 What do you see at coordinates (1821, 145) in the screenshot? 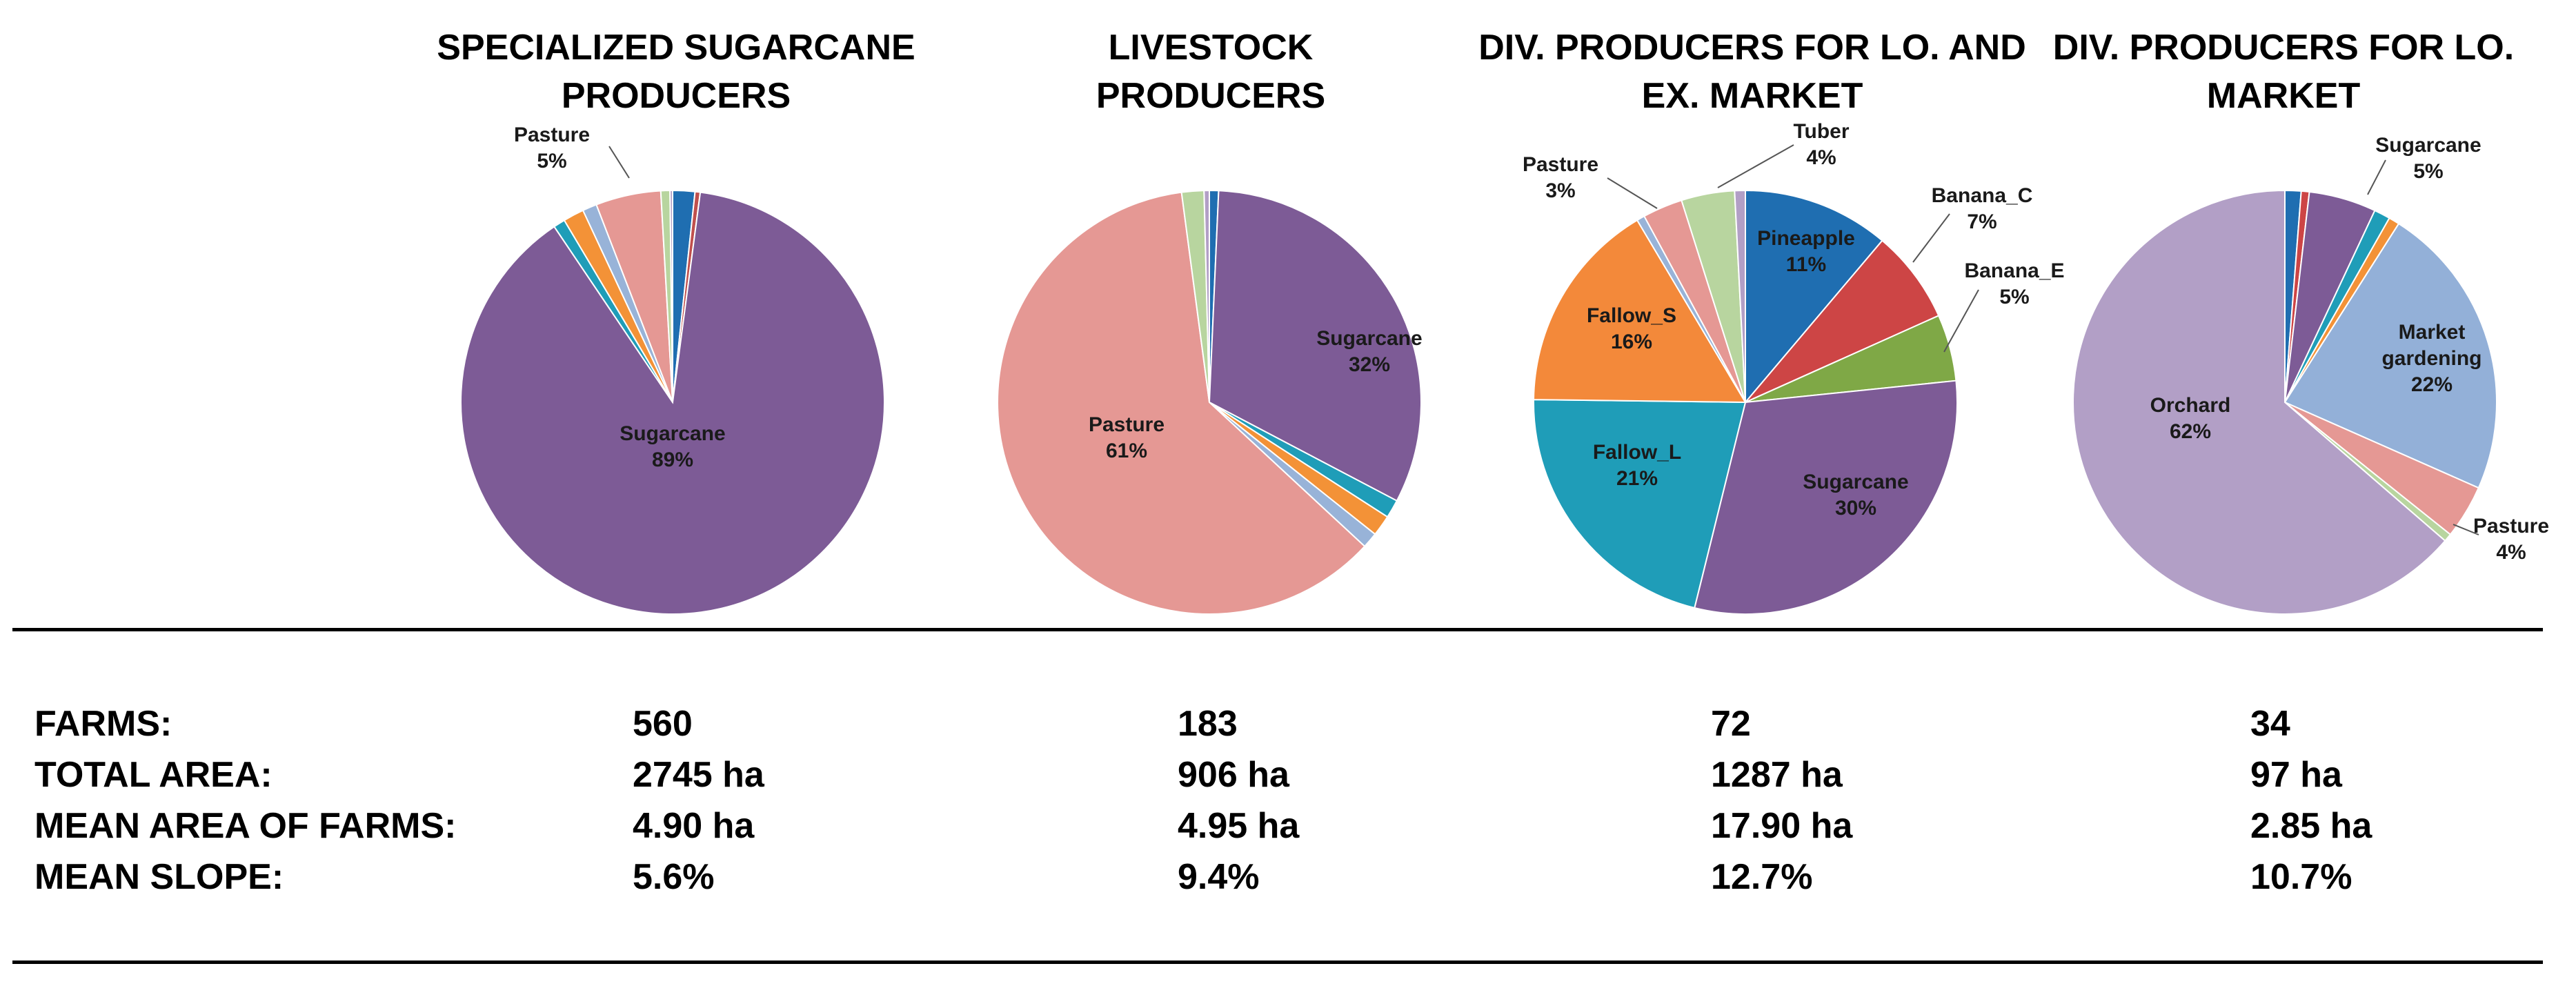
I see `slice-label-tuber: Tuber 4%` at bounding box center [1821, 145].